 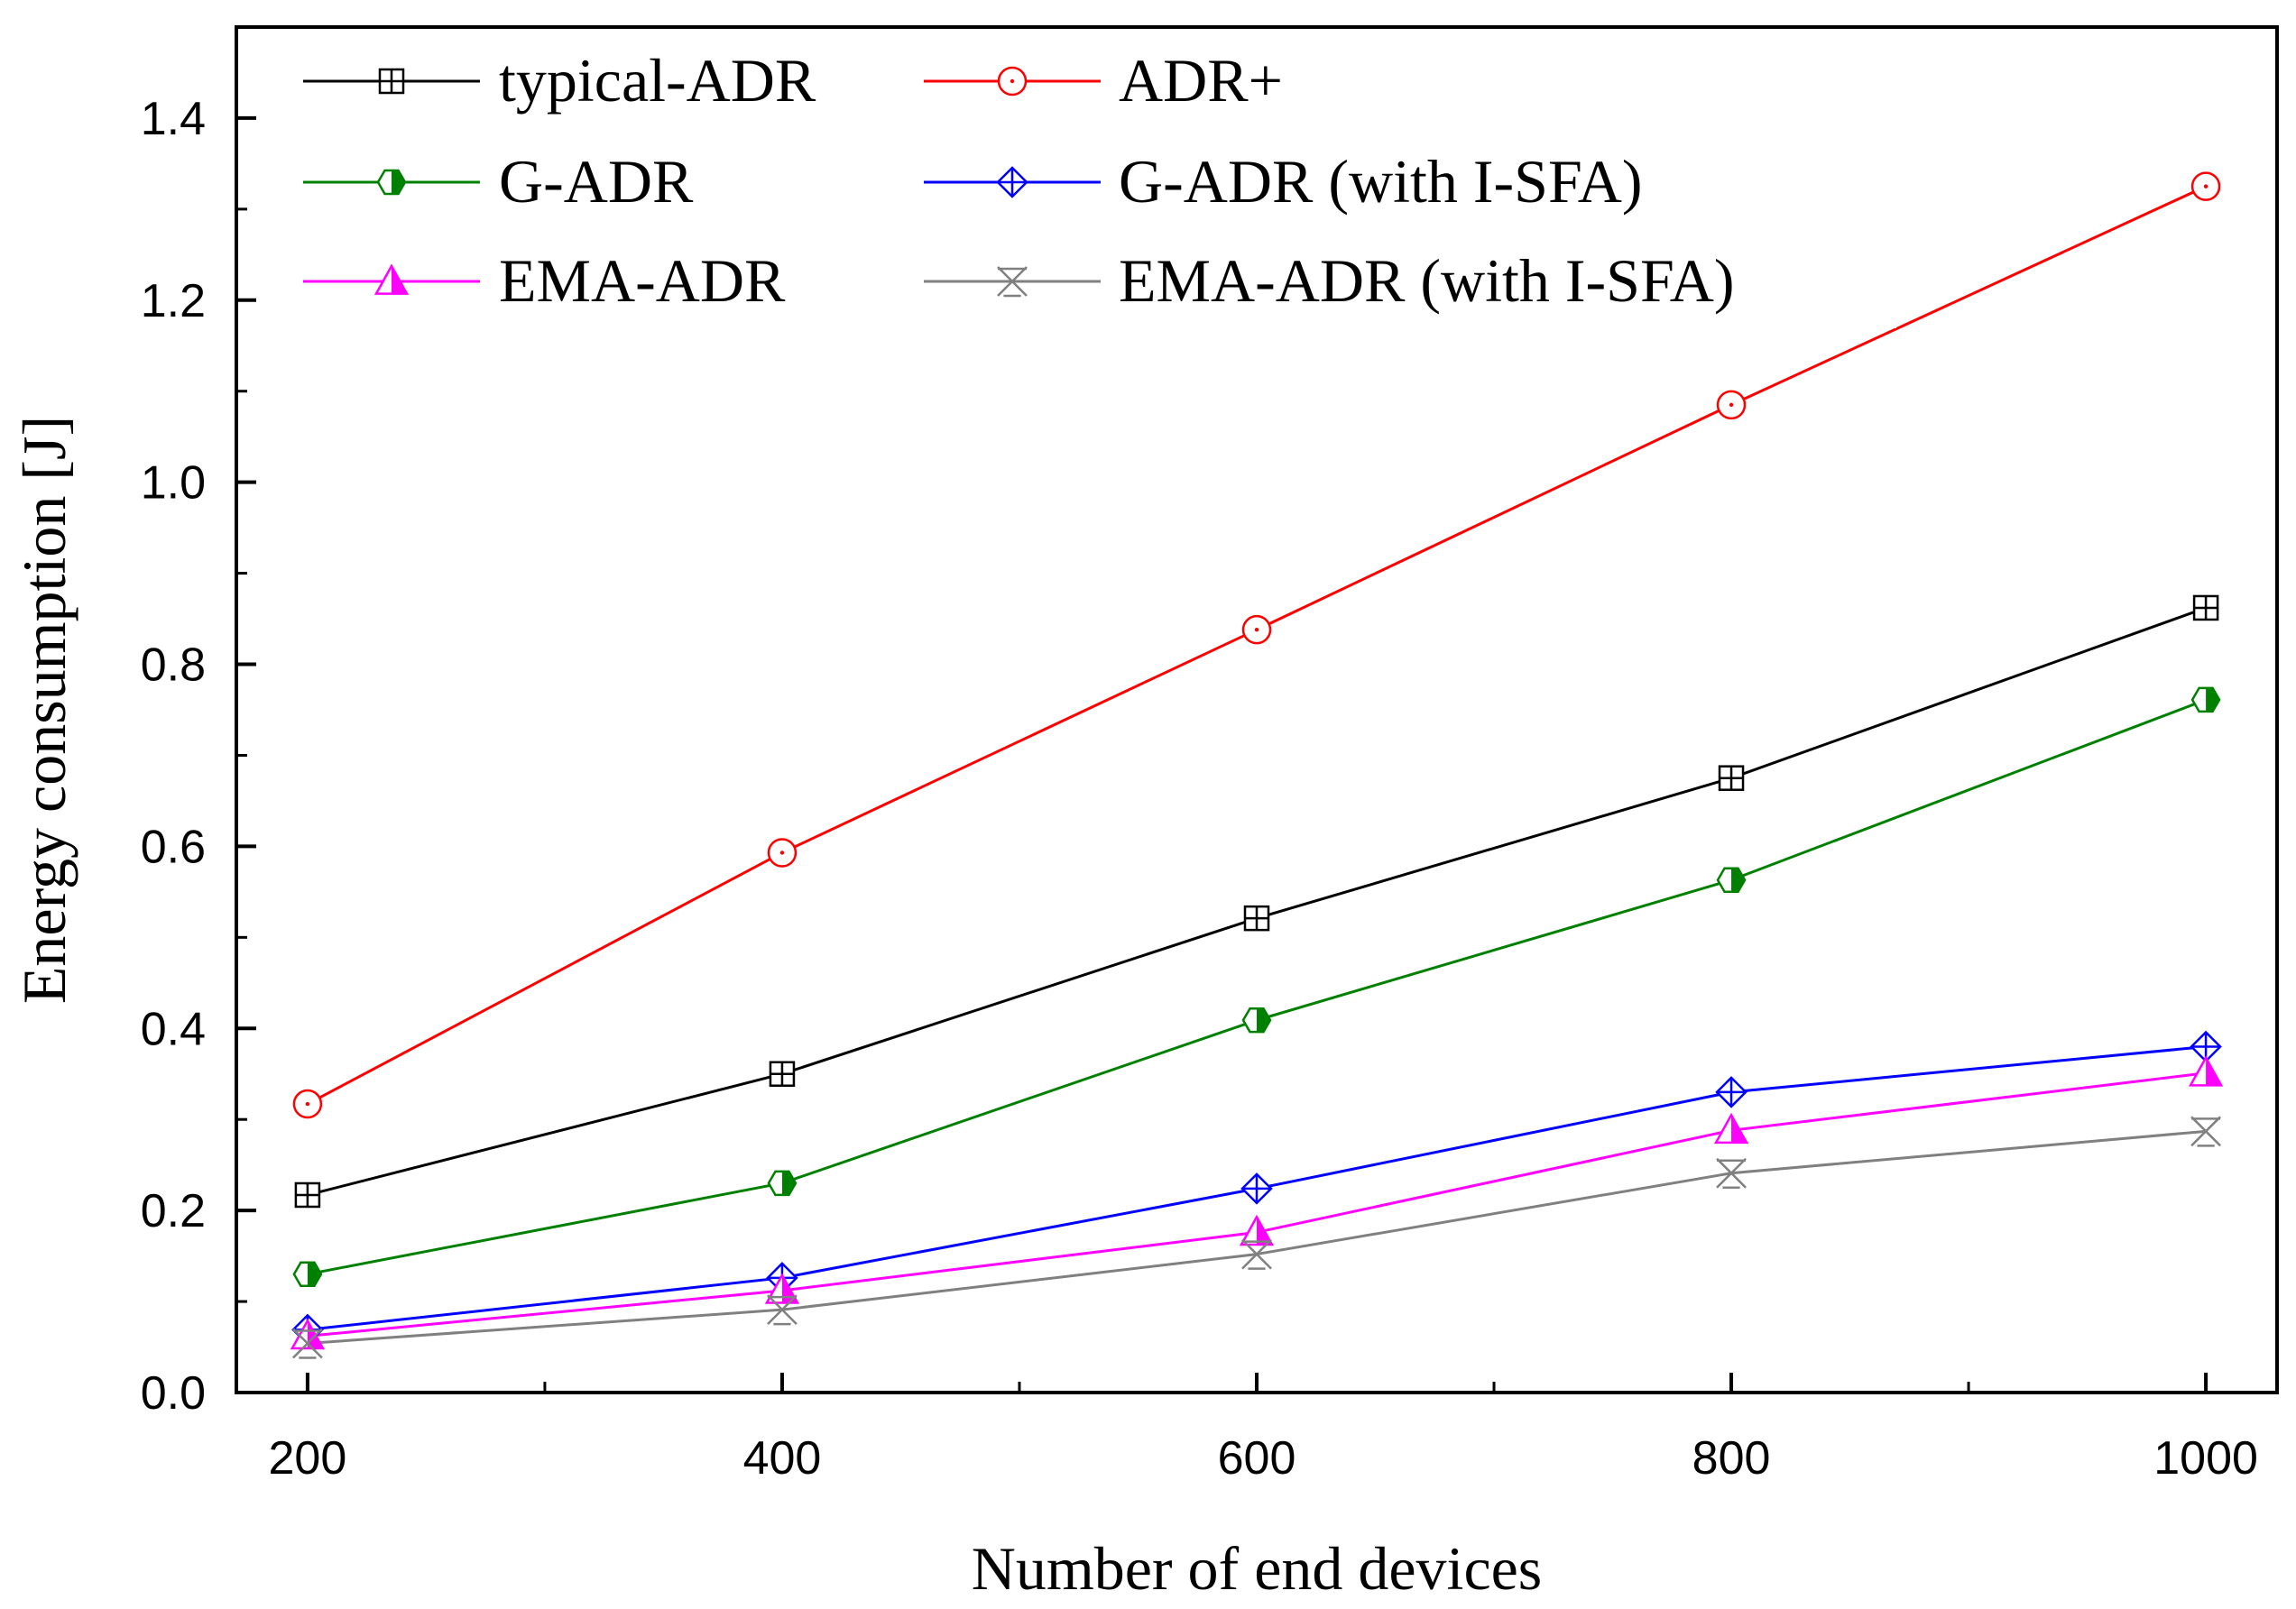 What do you see at coordinates (174, 1211) in the screenshot?
I see `y-tick-label: 0.2` at bounding box center [174, 1211].